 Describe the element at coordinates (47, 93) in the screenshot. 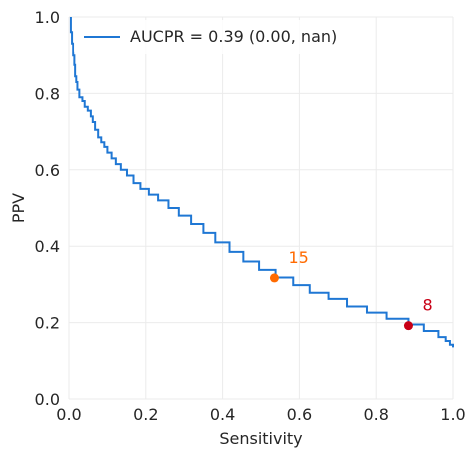

I see `y-tick-label: 0.8` at that location.